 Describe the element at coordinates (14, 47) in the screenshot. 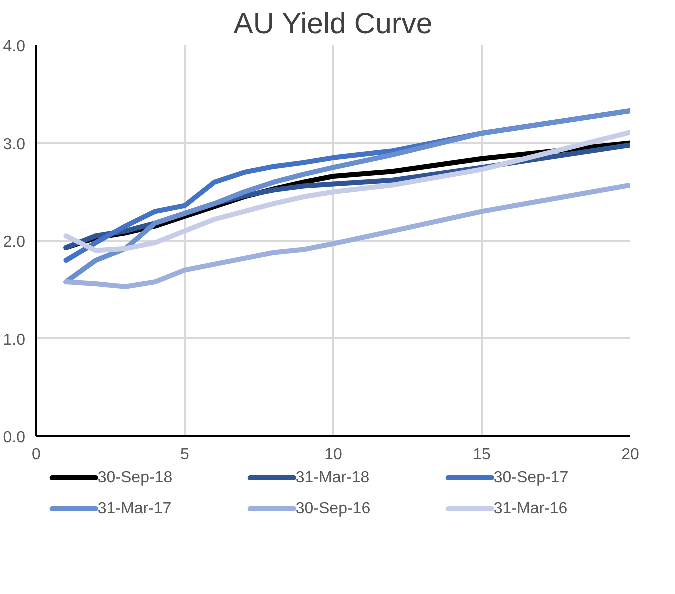

I see `y-tick-label: 4.0` at that location.